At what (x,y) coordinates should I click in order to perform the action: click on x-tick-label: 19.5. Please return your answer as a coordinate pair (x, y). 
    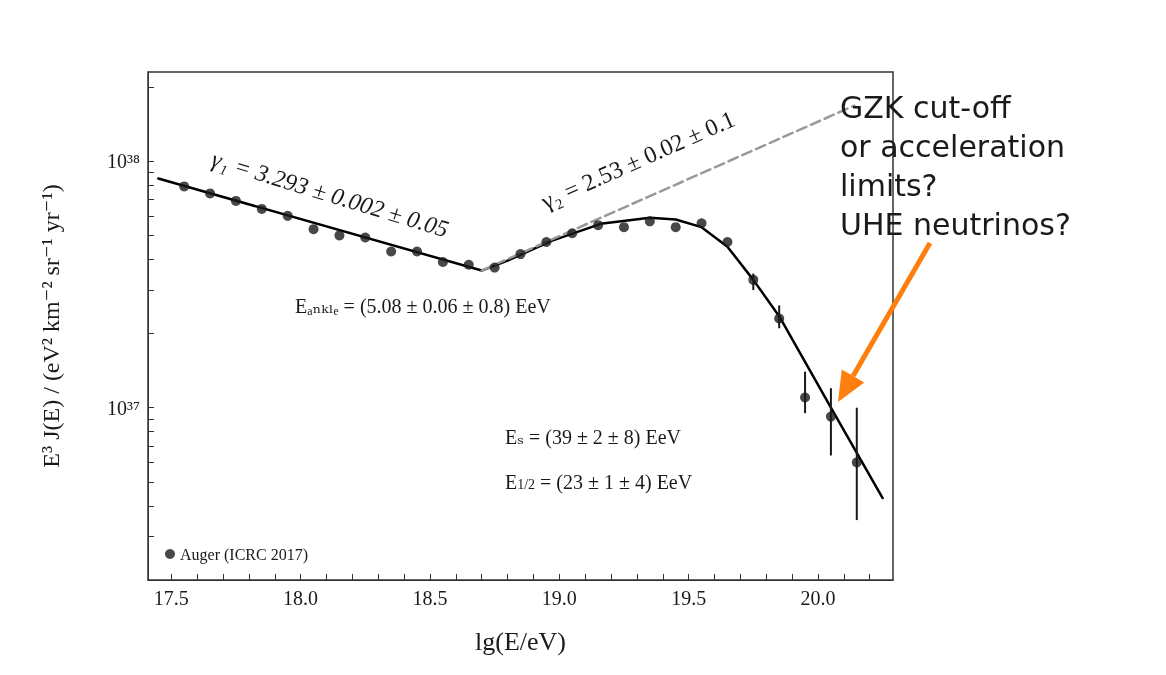
    Looking at the image, I should click on (689, 598).